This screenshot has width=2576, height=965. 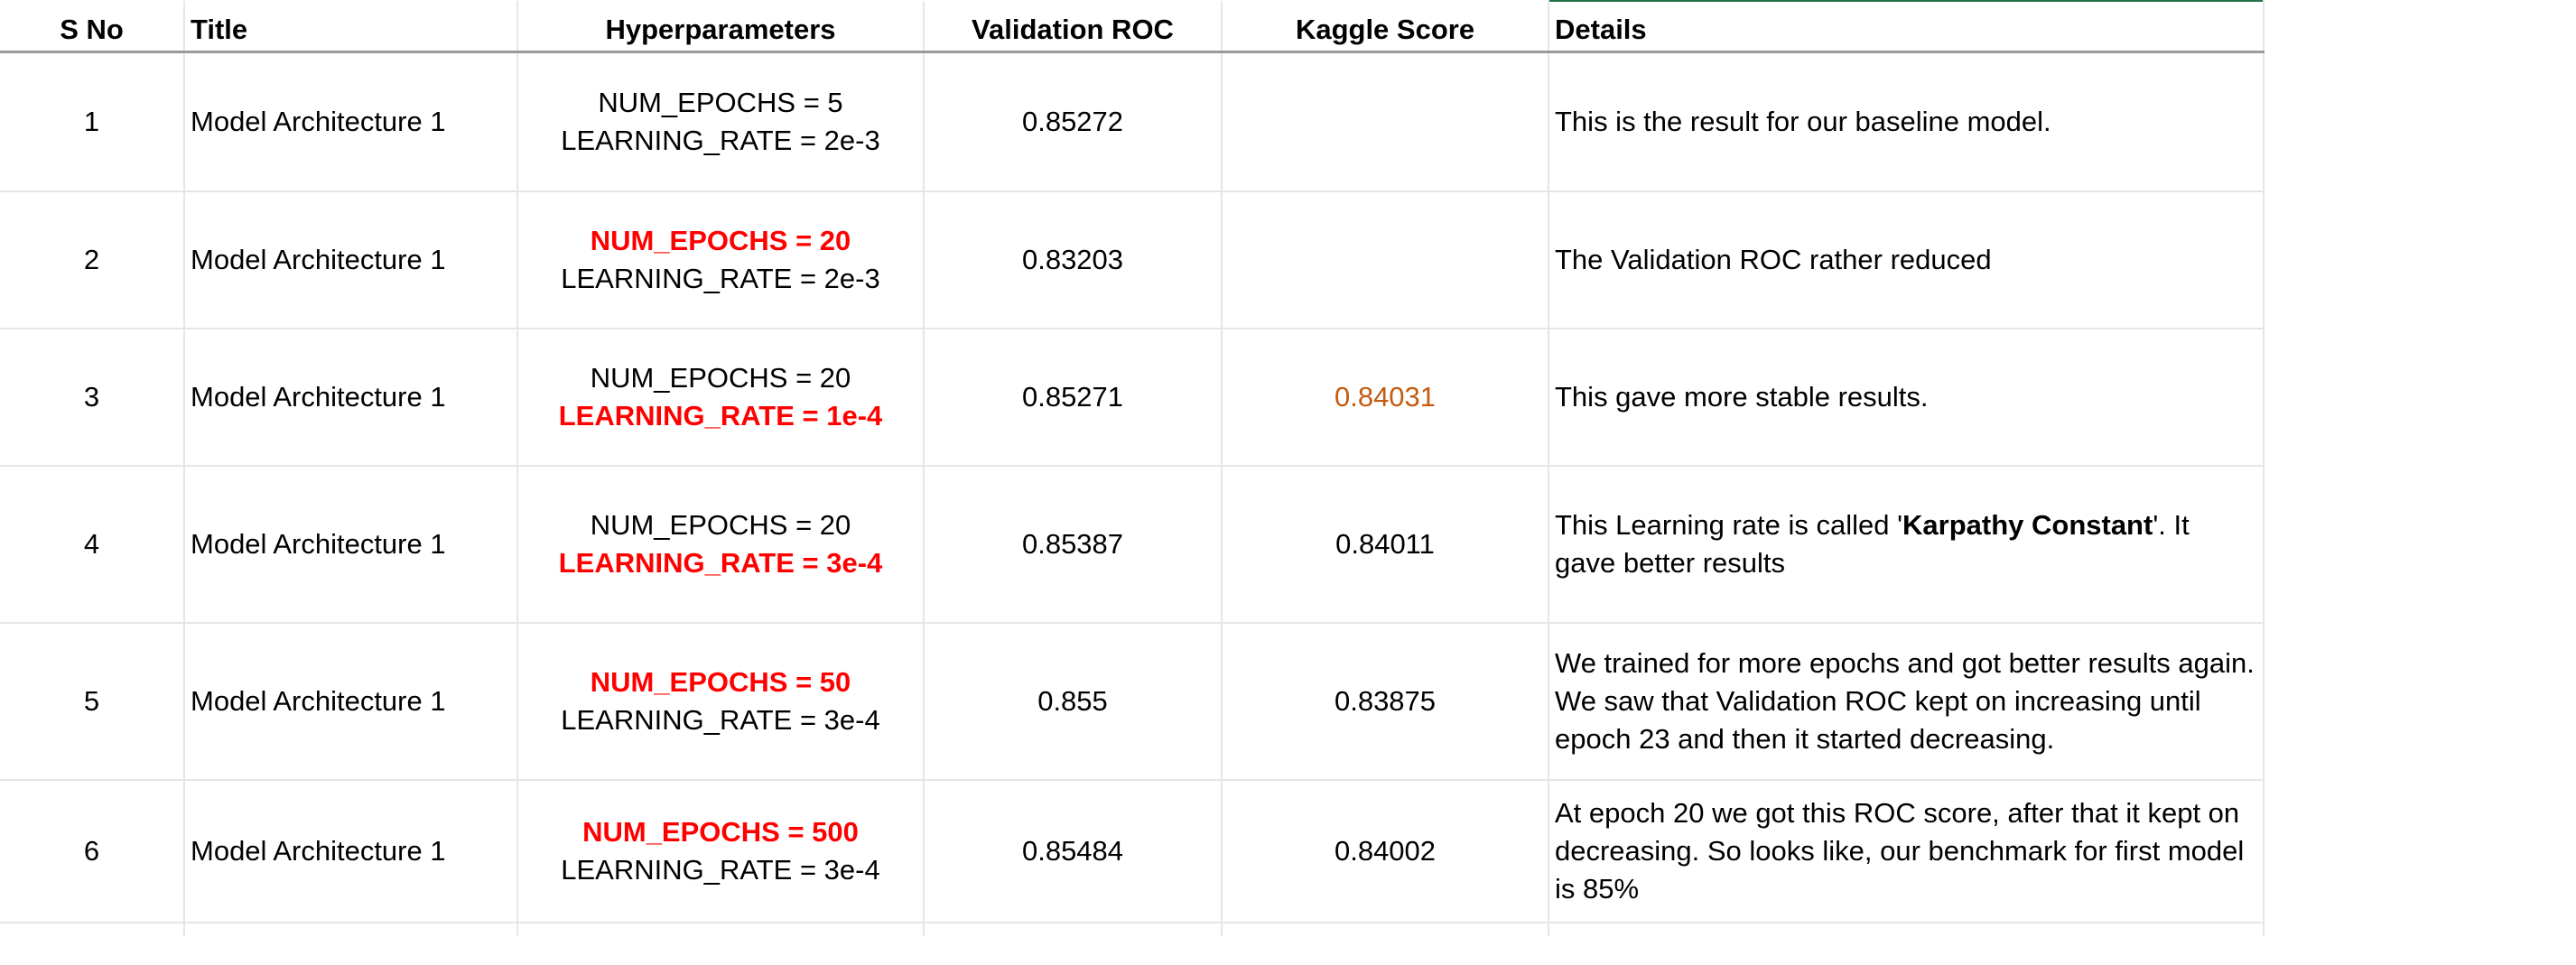 What do you see at coordinates (720, 832) in the screenshot?
I see `num-epochs-value: NUM_EPOCHS = 500` at bounding box center [720, 832].